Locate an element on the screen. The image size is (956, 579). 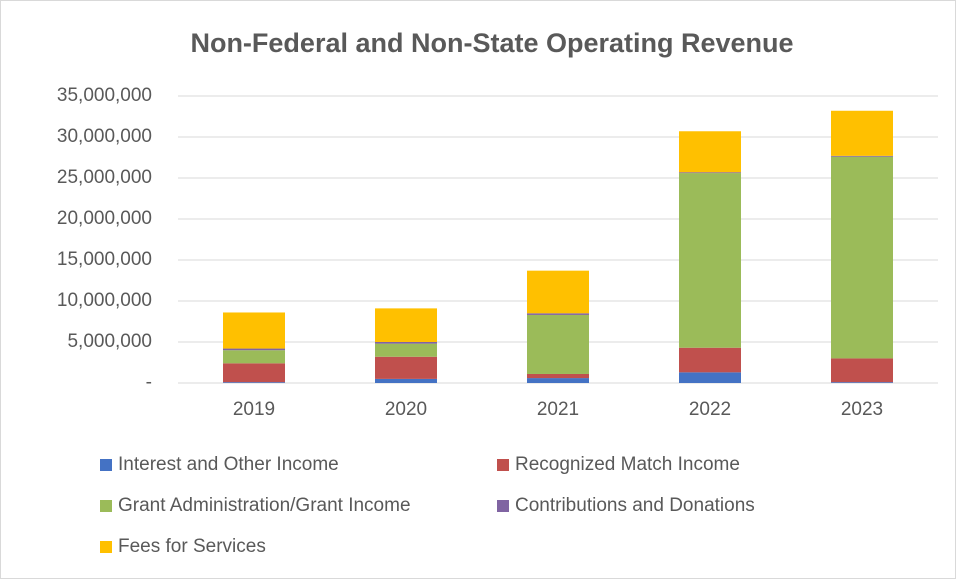
legend-label: Contributions and Donations is located at coordinates (635, 505).